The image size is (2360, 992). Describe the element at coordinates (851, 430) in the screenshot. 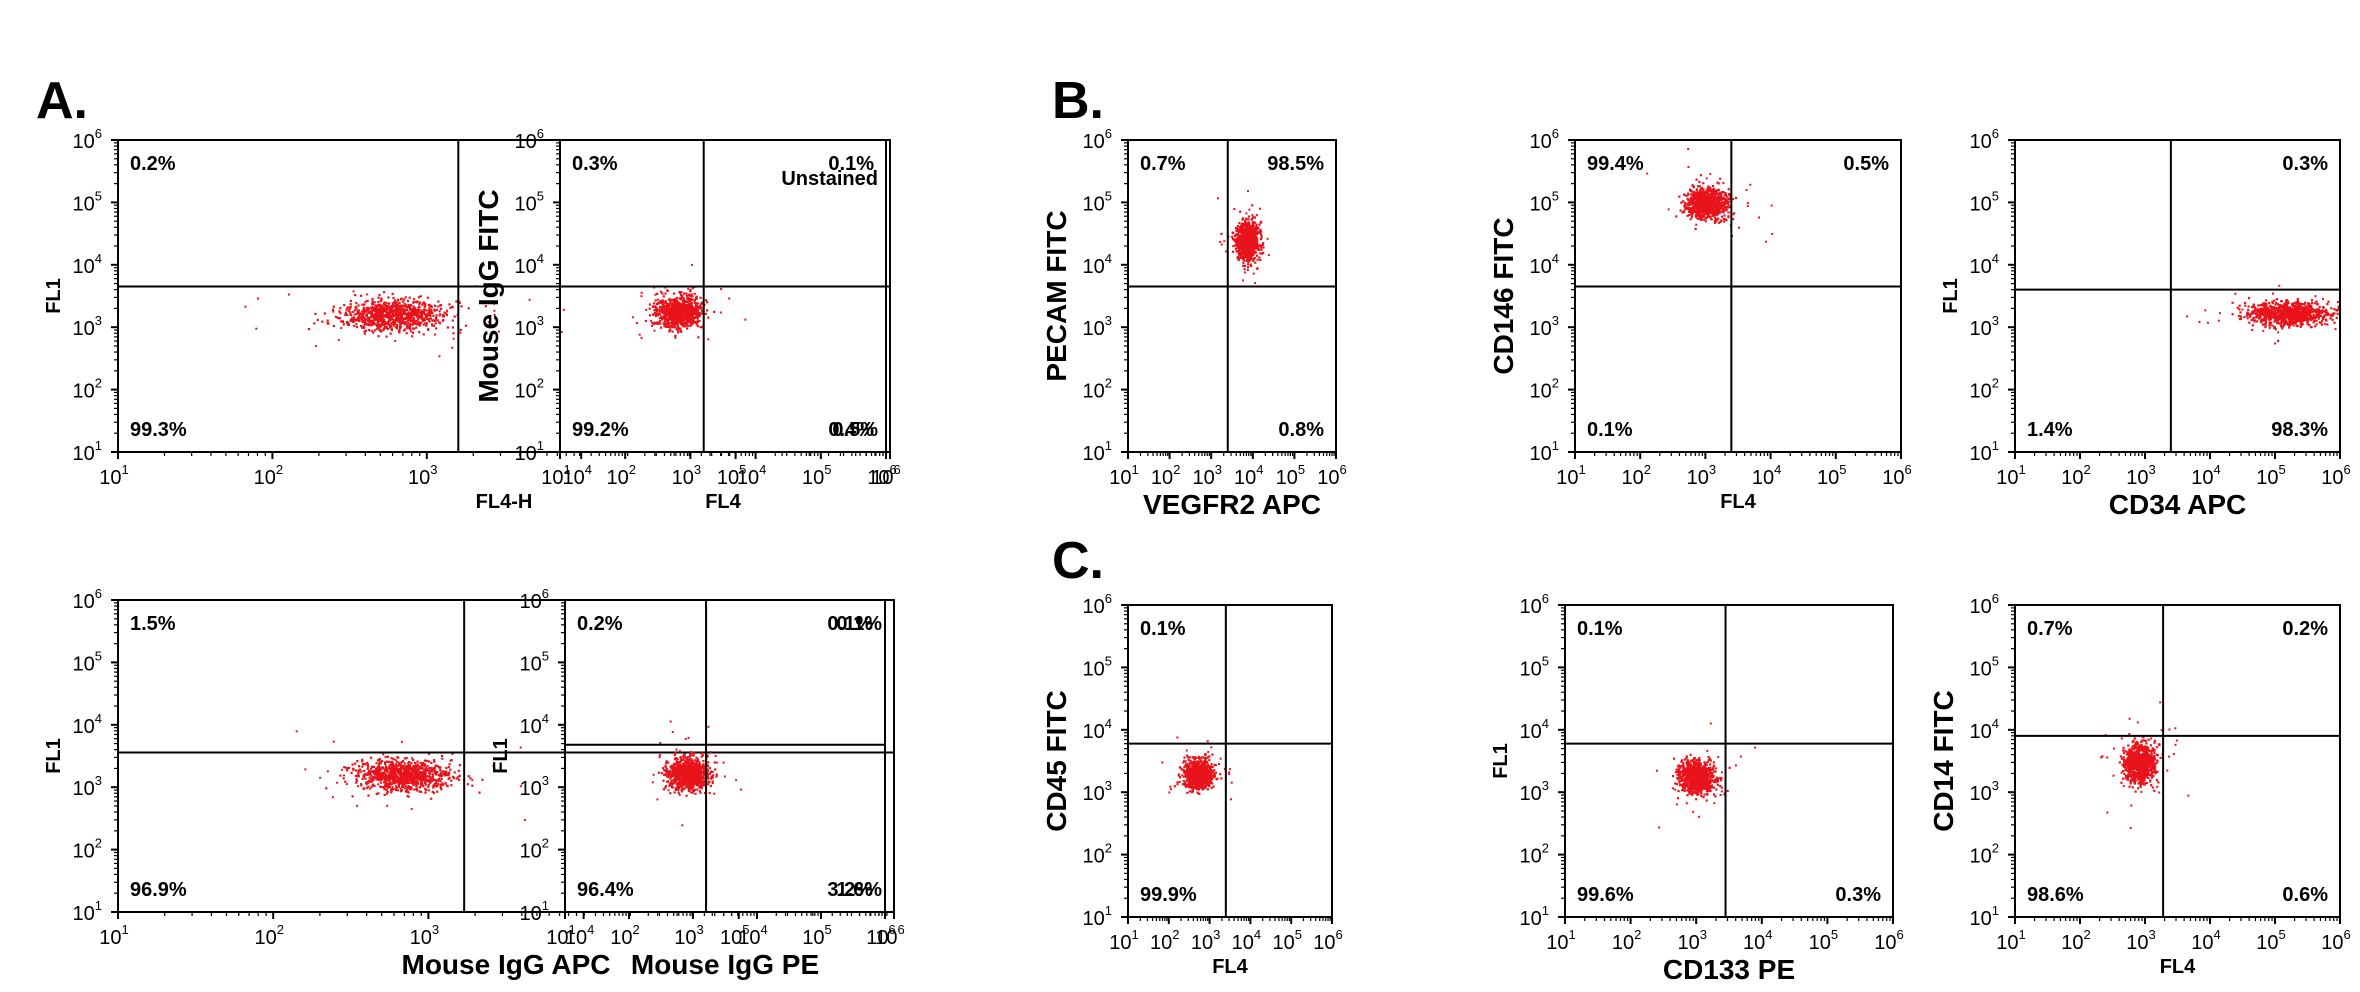

I see `quadrant-lower-right-percent: 0.4%` at that location.